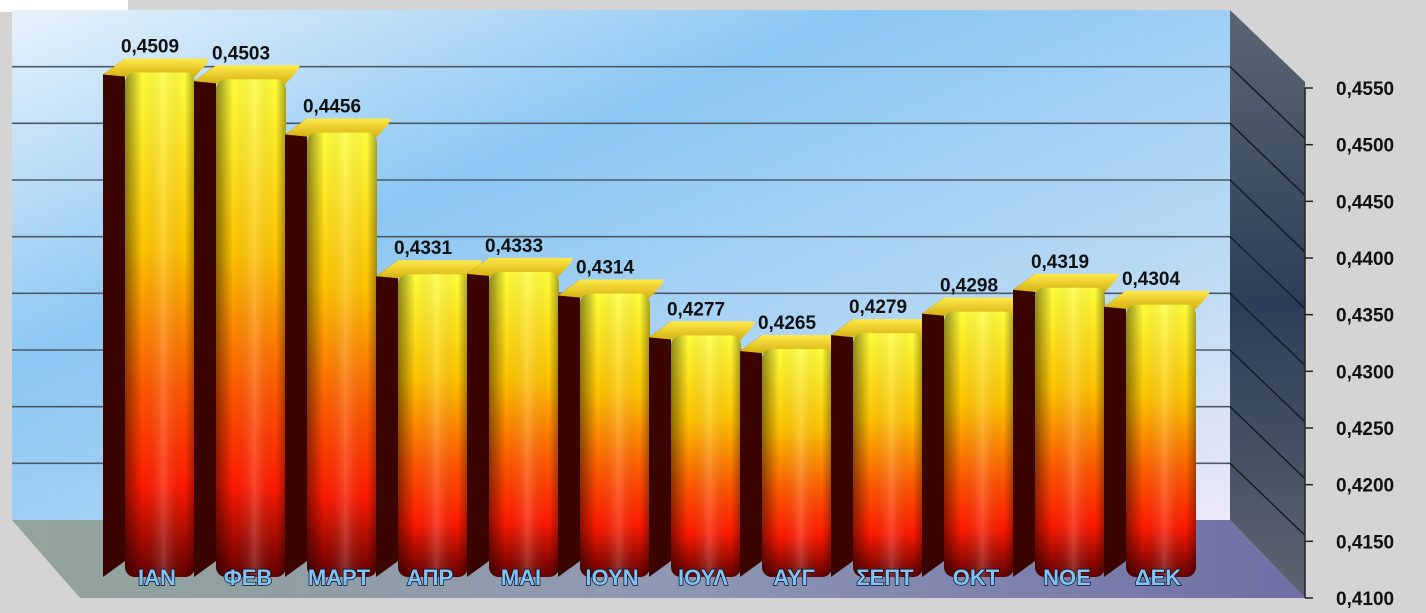  Describe the element at coordinates (1365, 202) in the screenshot. I see `y-tick-label: 0,4450` at that location.